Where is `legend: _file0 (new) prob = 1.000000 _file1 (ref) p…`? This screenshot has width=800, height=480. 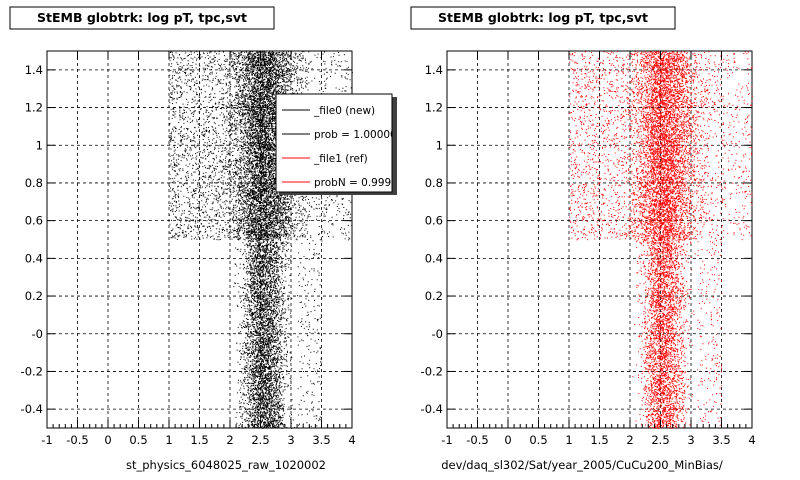 legend: _file0 (new) prob = 1.000000 _file1 (ref) p… is located at coordinates (343, 144).